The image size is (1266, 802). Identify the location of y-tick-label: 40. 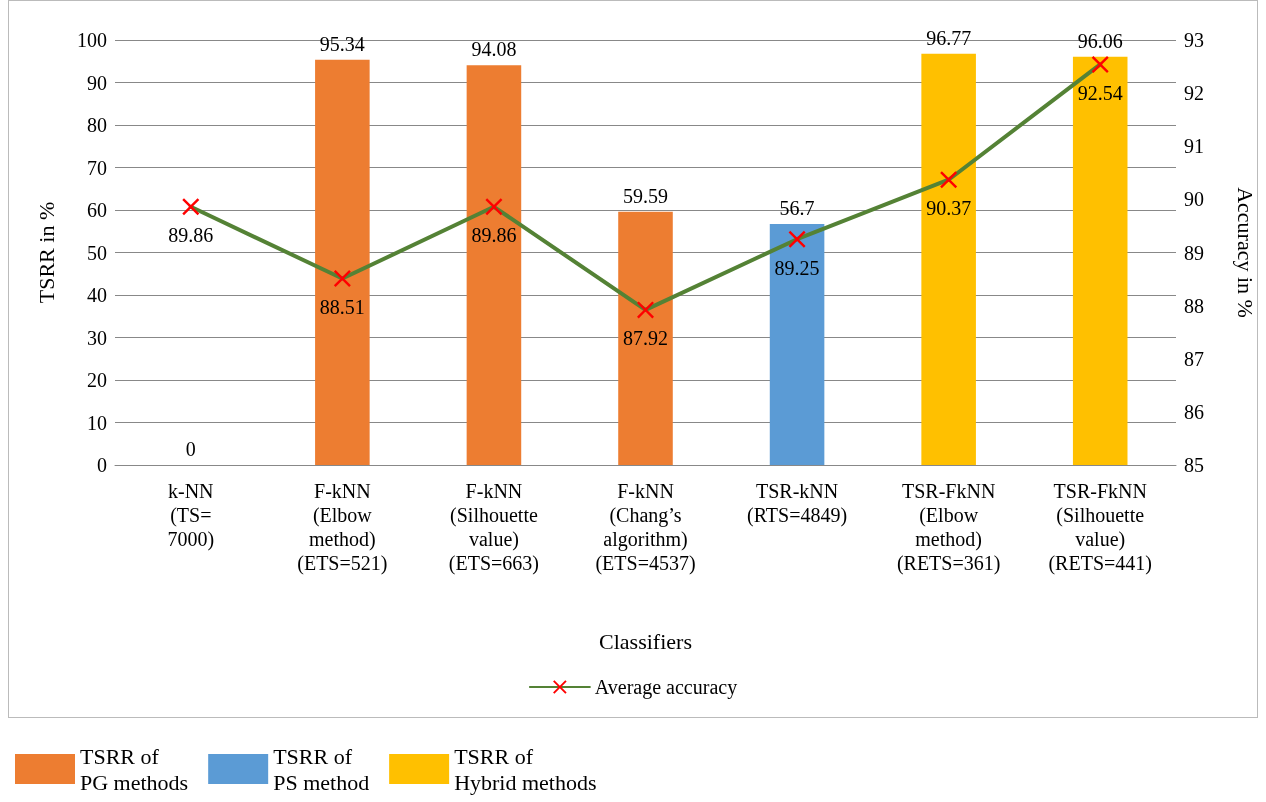
(97, 295).